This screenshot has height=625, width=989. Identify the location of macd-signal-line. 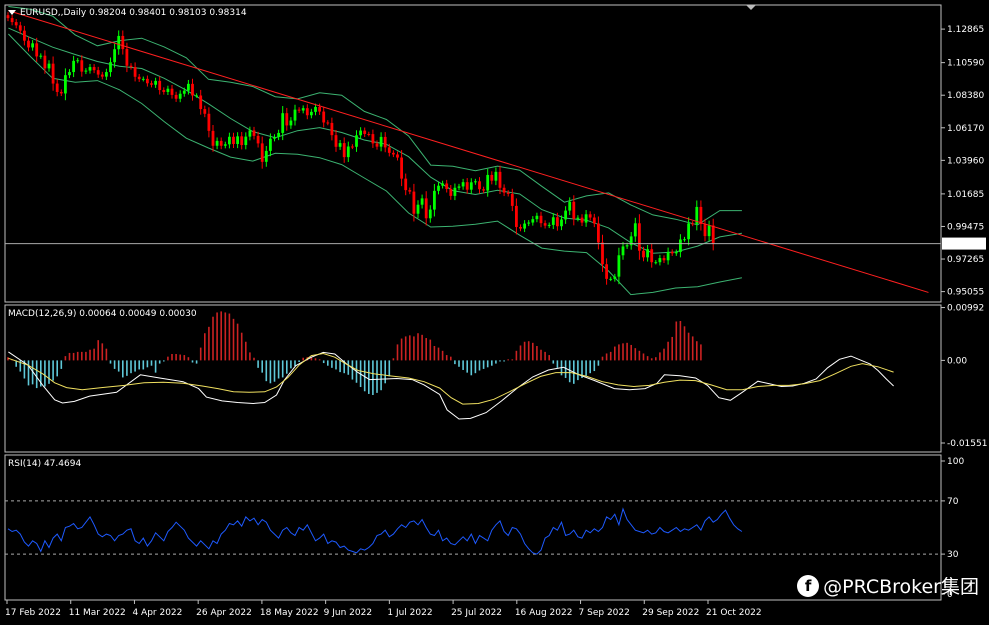
(451, 378).